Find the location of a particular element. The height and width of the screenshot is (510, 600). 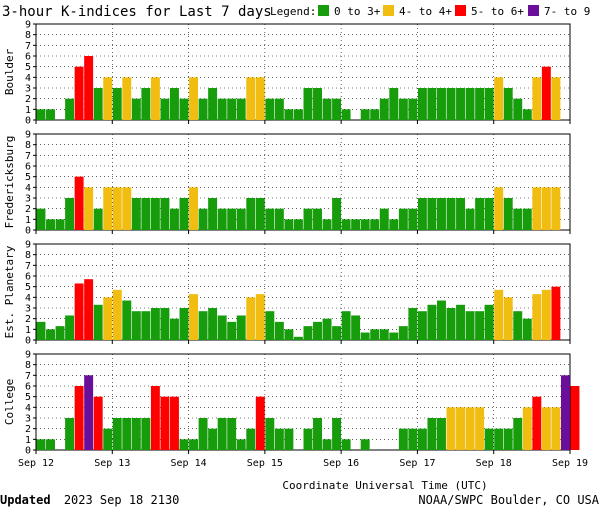

y-tick-label: 5 is located at coordinates (28, 67).